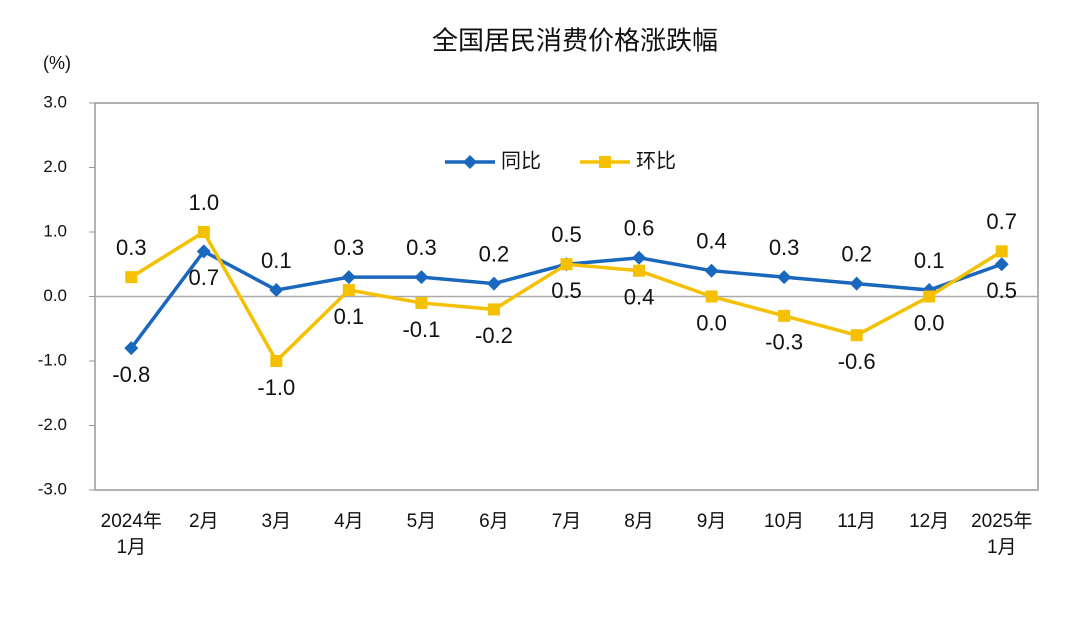 This screenshot has height=620, width=1080. I want to click on x-tick-label: 7月, so click(567, 521).